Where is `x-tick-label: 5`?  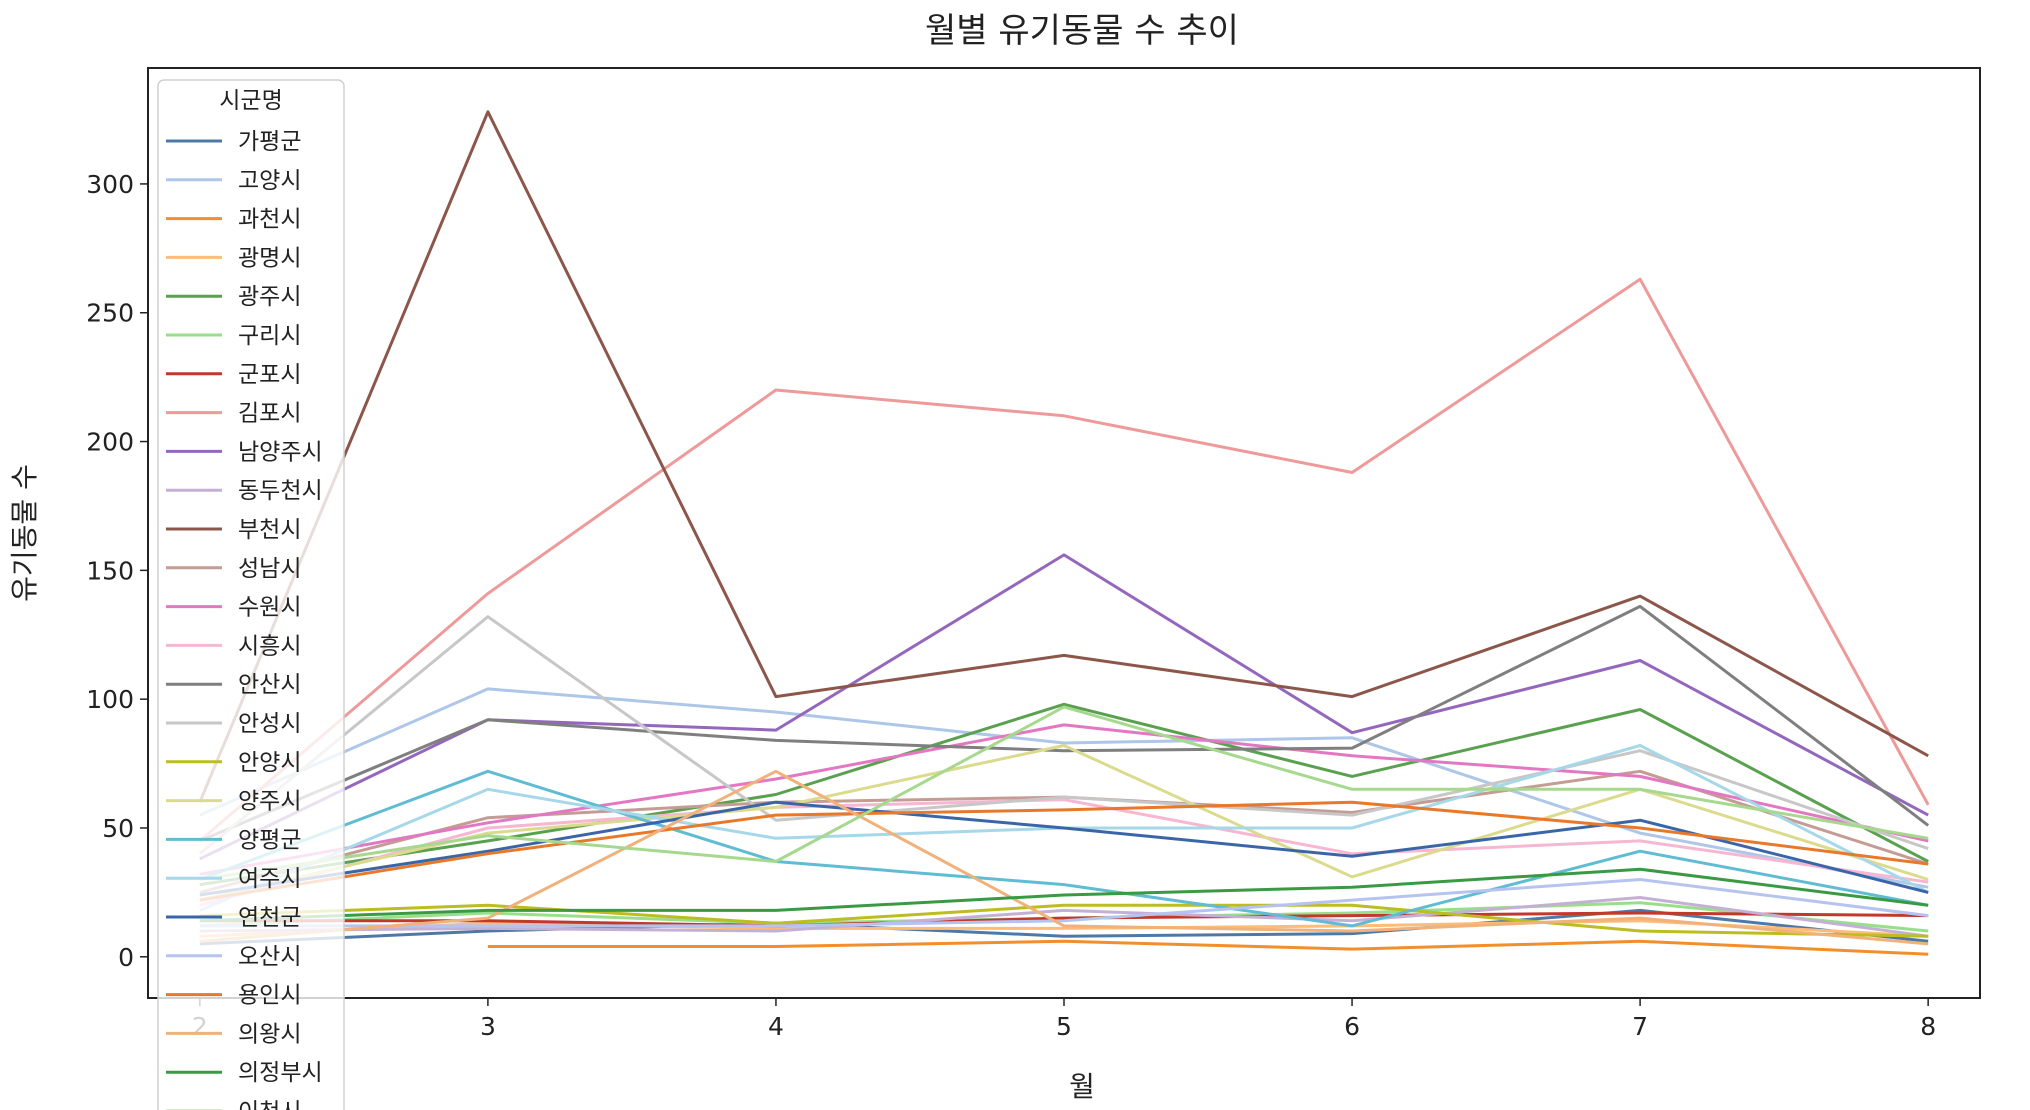
x-tick-label: 5 is located at coordinates (1064, 1026).